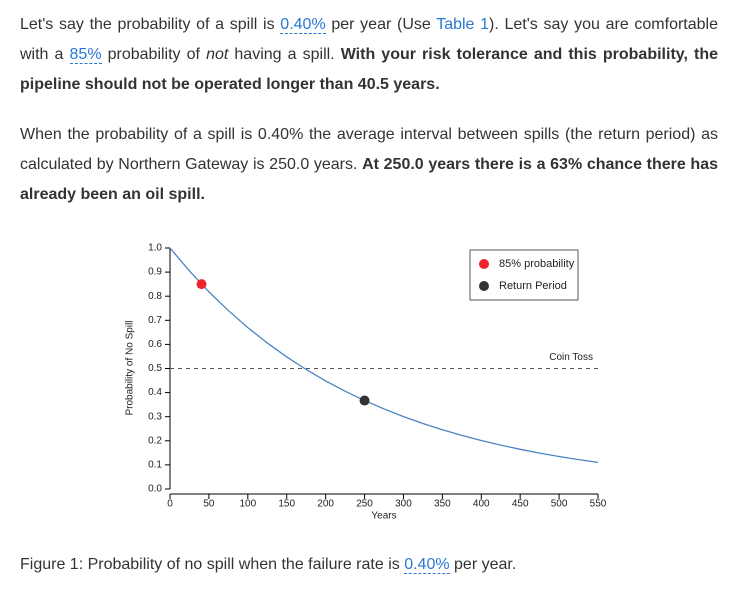 The width and height of the screenshot is (733, 590). I want to click on y-tick-label: 0.2, so click(155, 440).